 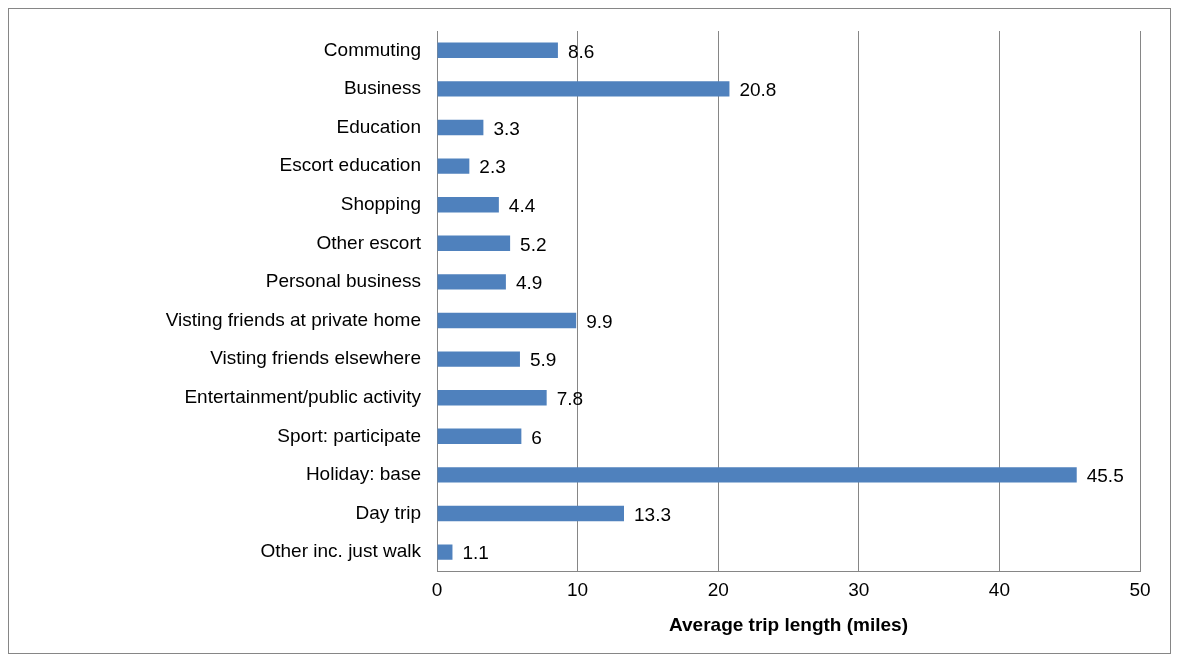 I want to click on x-tick-label: 0, so click(x=437, y=590).